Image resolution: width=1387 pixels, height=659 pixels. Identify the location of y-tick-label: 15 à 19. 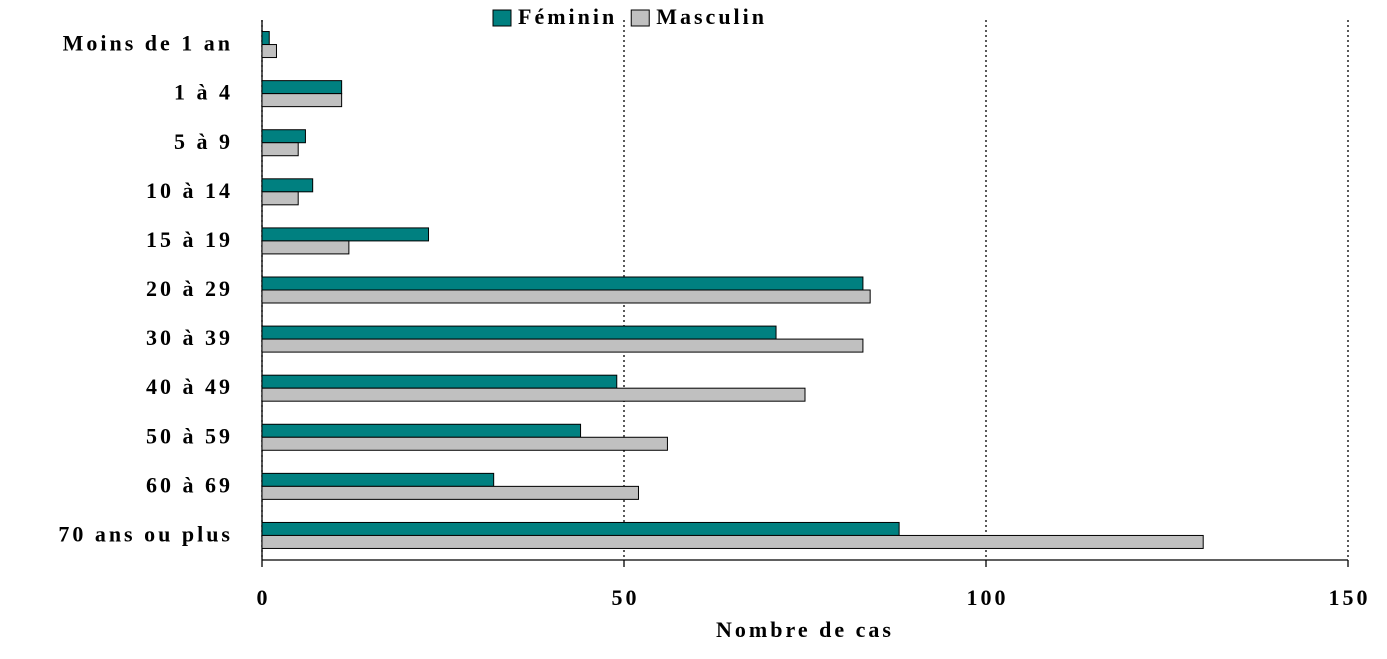
(189, 239).